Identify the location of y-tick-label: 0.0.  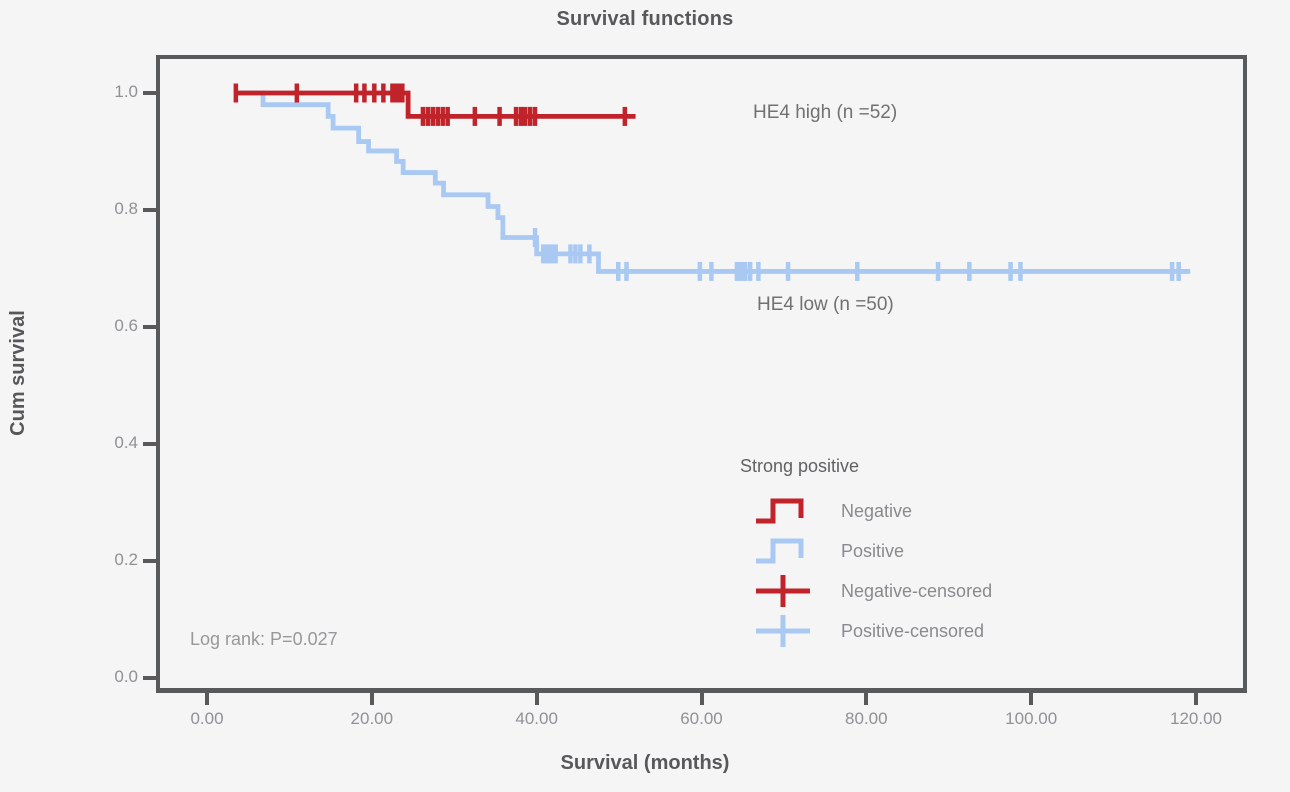
(126, 676).